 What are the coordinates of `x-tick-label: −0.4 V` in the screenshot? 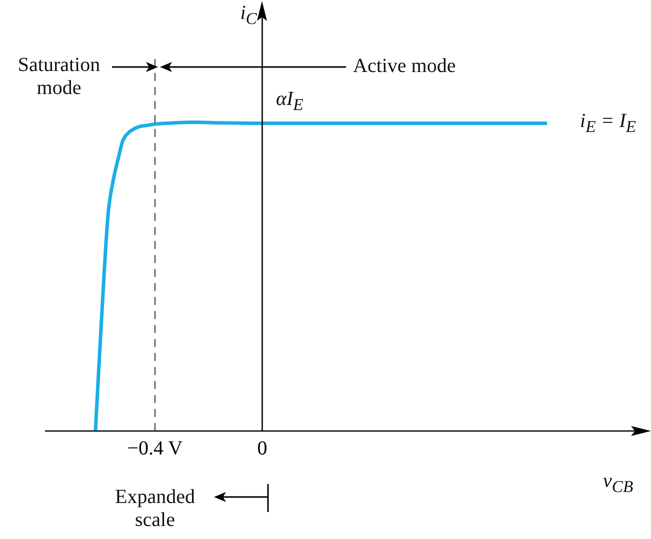 It's located at (155, 448).